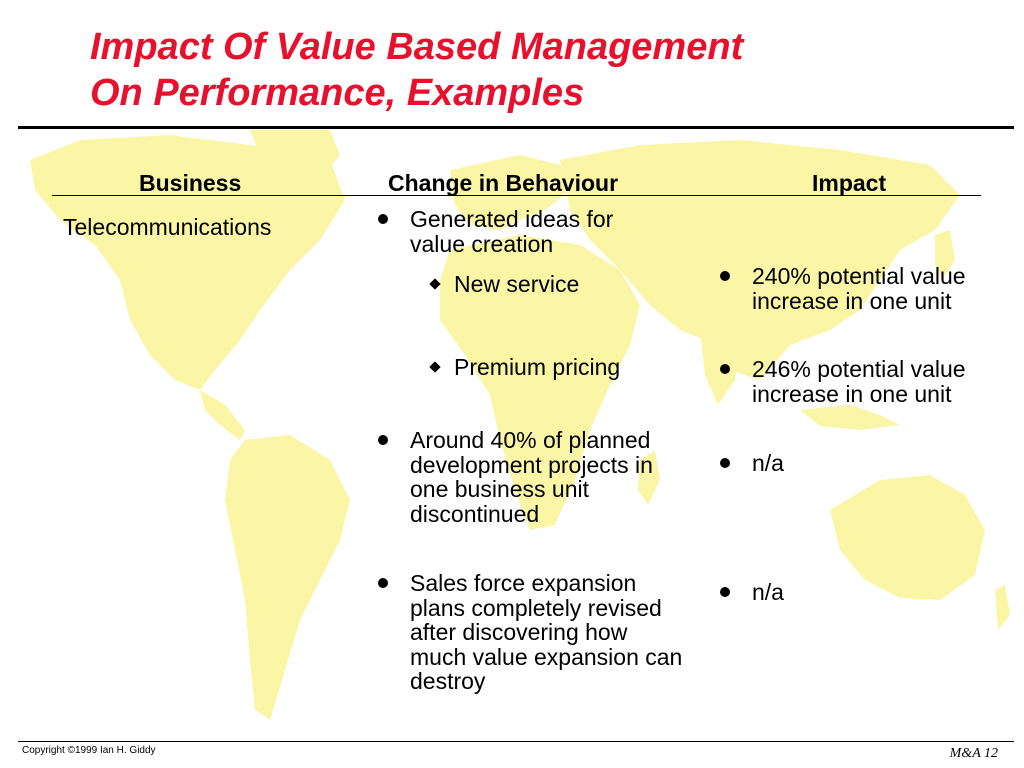 The height and width of the screenshot is (768, 1024). I want to click on change-subitem: Premium pricing, so click(550, 367).